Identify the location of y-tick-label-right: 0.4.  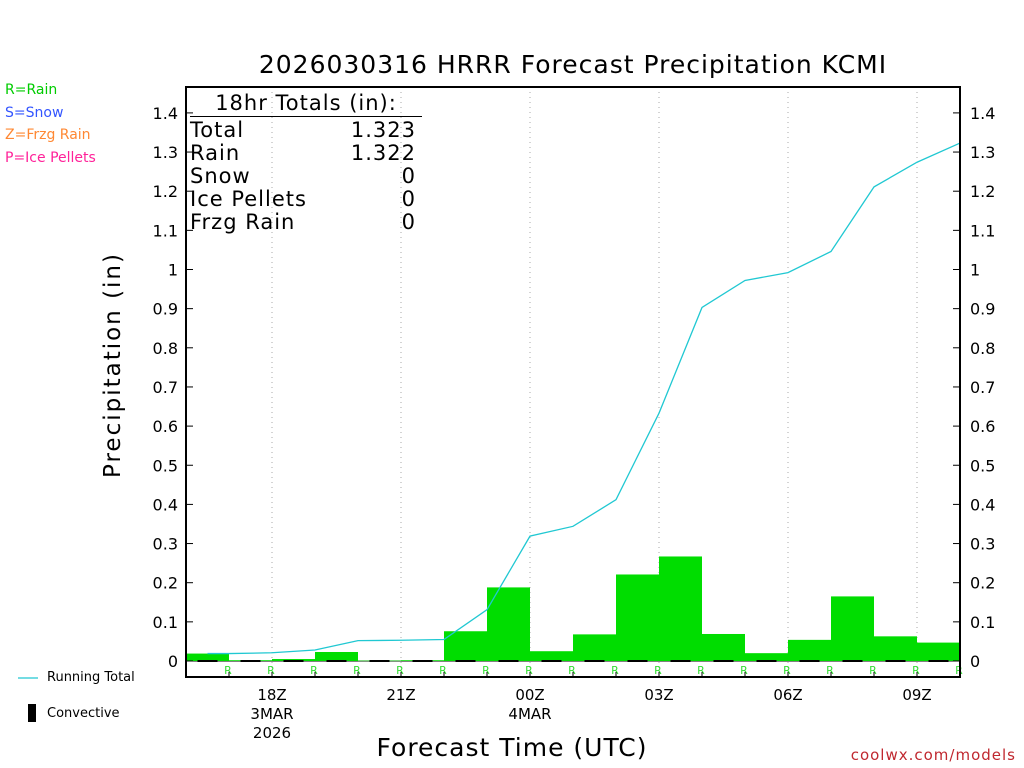
(982, 504).